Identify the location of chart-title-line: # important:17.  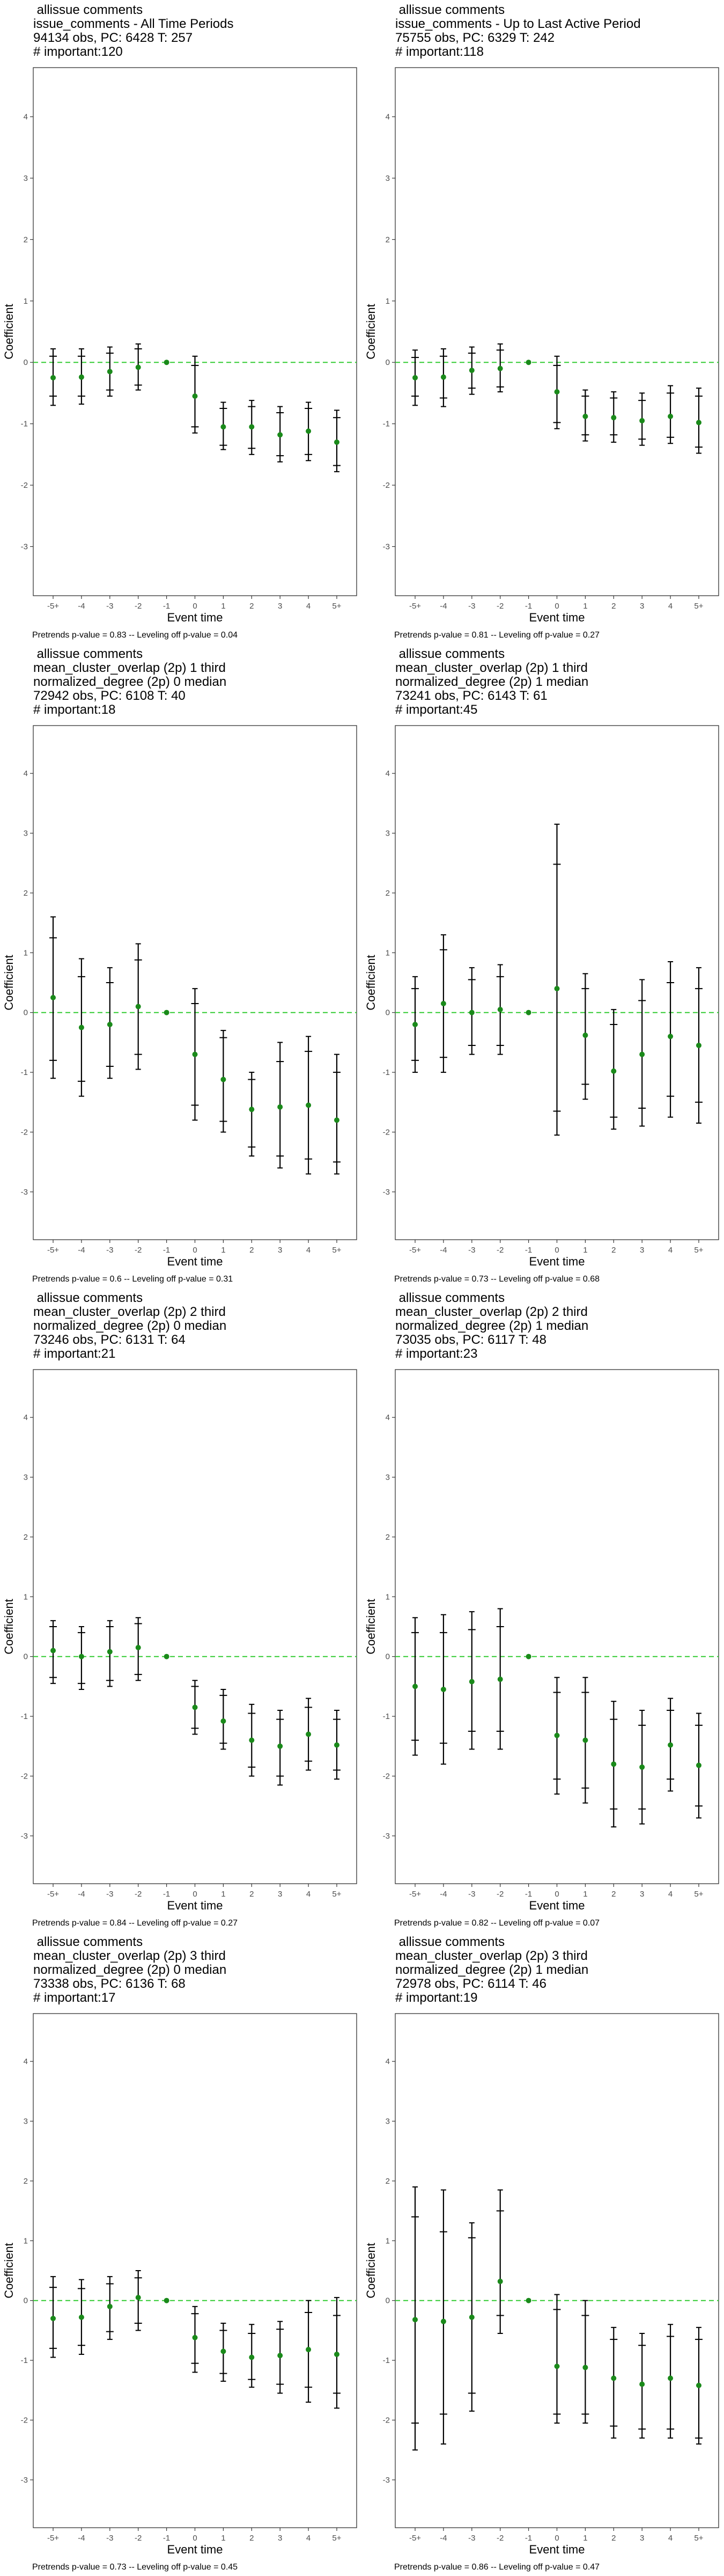
(74, 1997).